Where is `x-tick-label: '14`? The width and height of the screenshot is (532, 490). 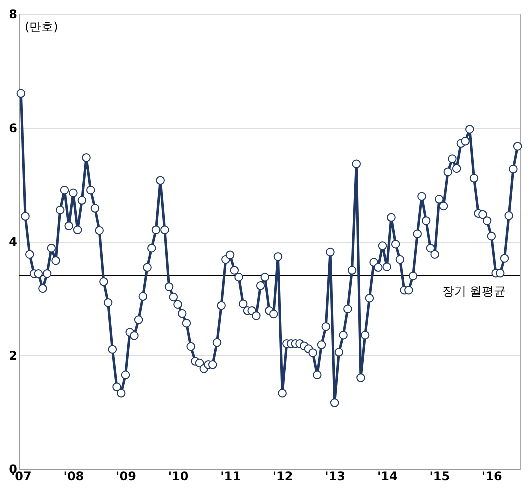
x-tick-label: '14 is located at coordinates (387, 477).